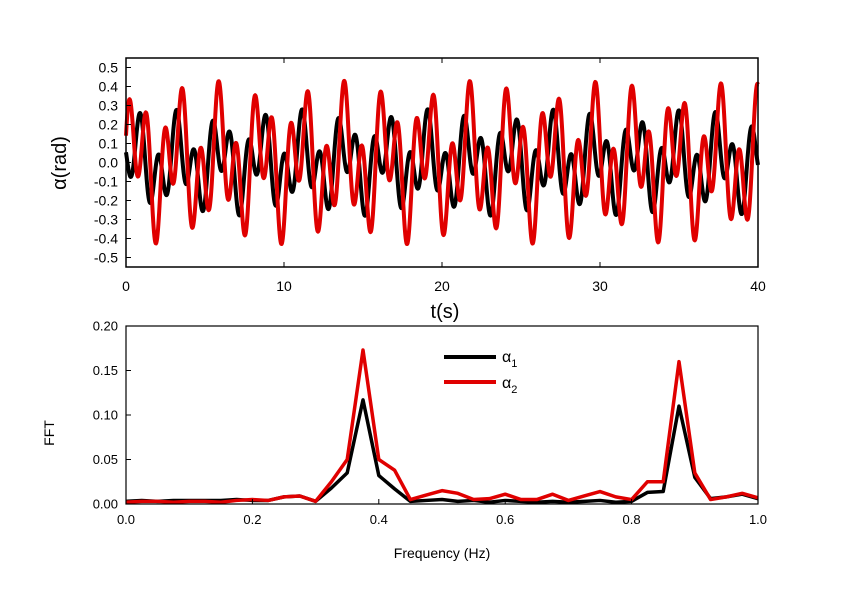  Describe the element at coordinates (106, 220) in the screenshot. I see `y-tick-label: -0.3` at that location.